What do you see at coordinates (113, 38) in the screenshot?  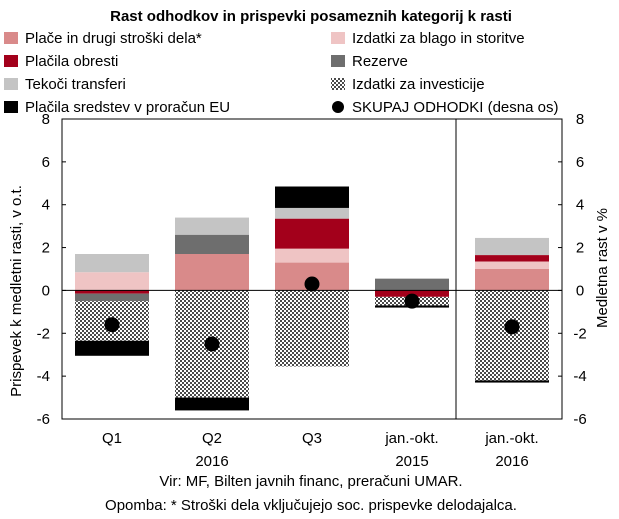 I see `legend-label: Plače in drugi stroški dela*` at bounding box center [113, 38].